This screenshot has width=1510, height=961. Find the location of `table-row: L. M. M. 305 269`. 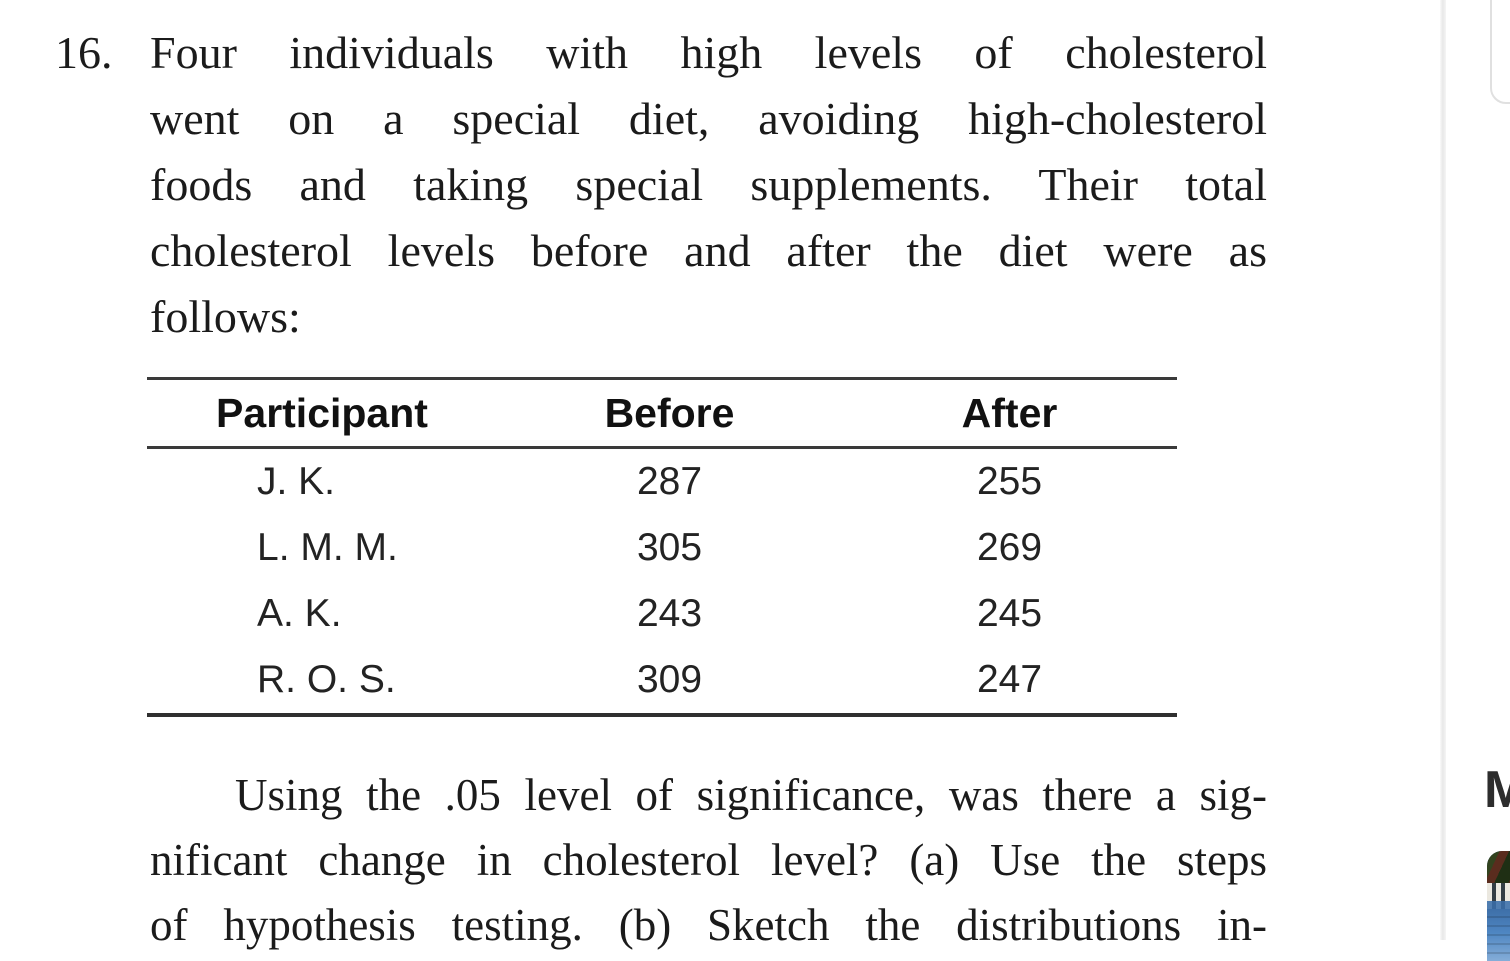

table-row: L. M. M. 305 269 is located at coordinates (662, 548).